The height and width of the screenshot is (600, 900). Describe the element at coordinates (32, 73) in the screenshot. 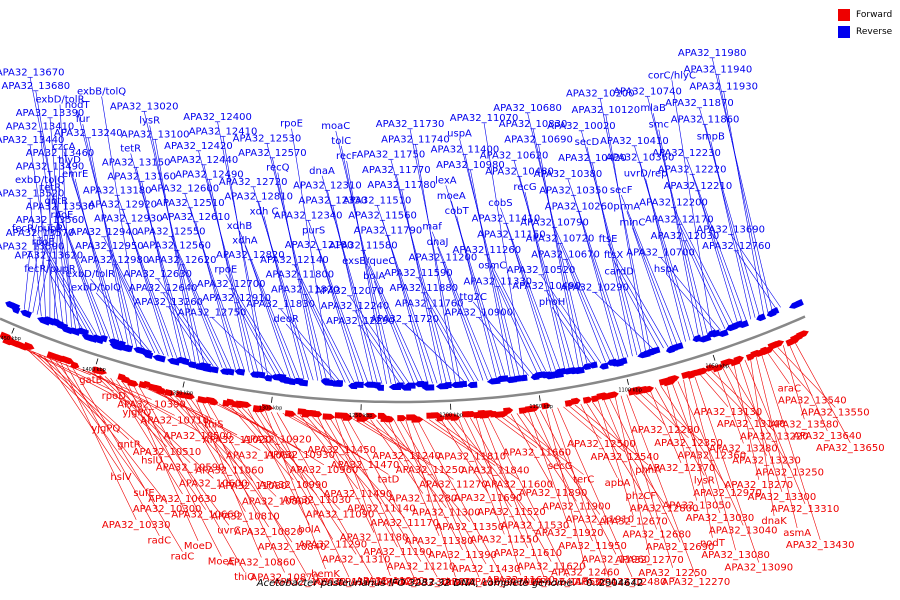

I see `reverse-gene-label: APA32_13670` at that location.